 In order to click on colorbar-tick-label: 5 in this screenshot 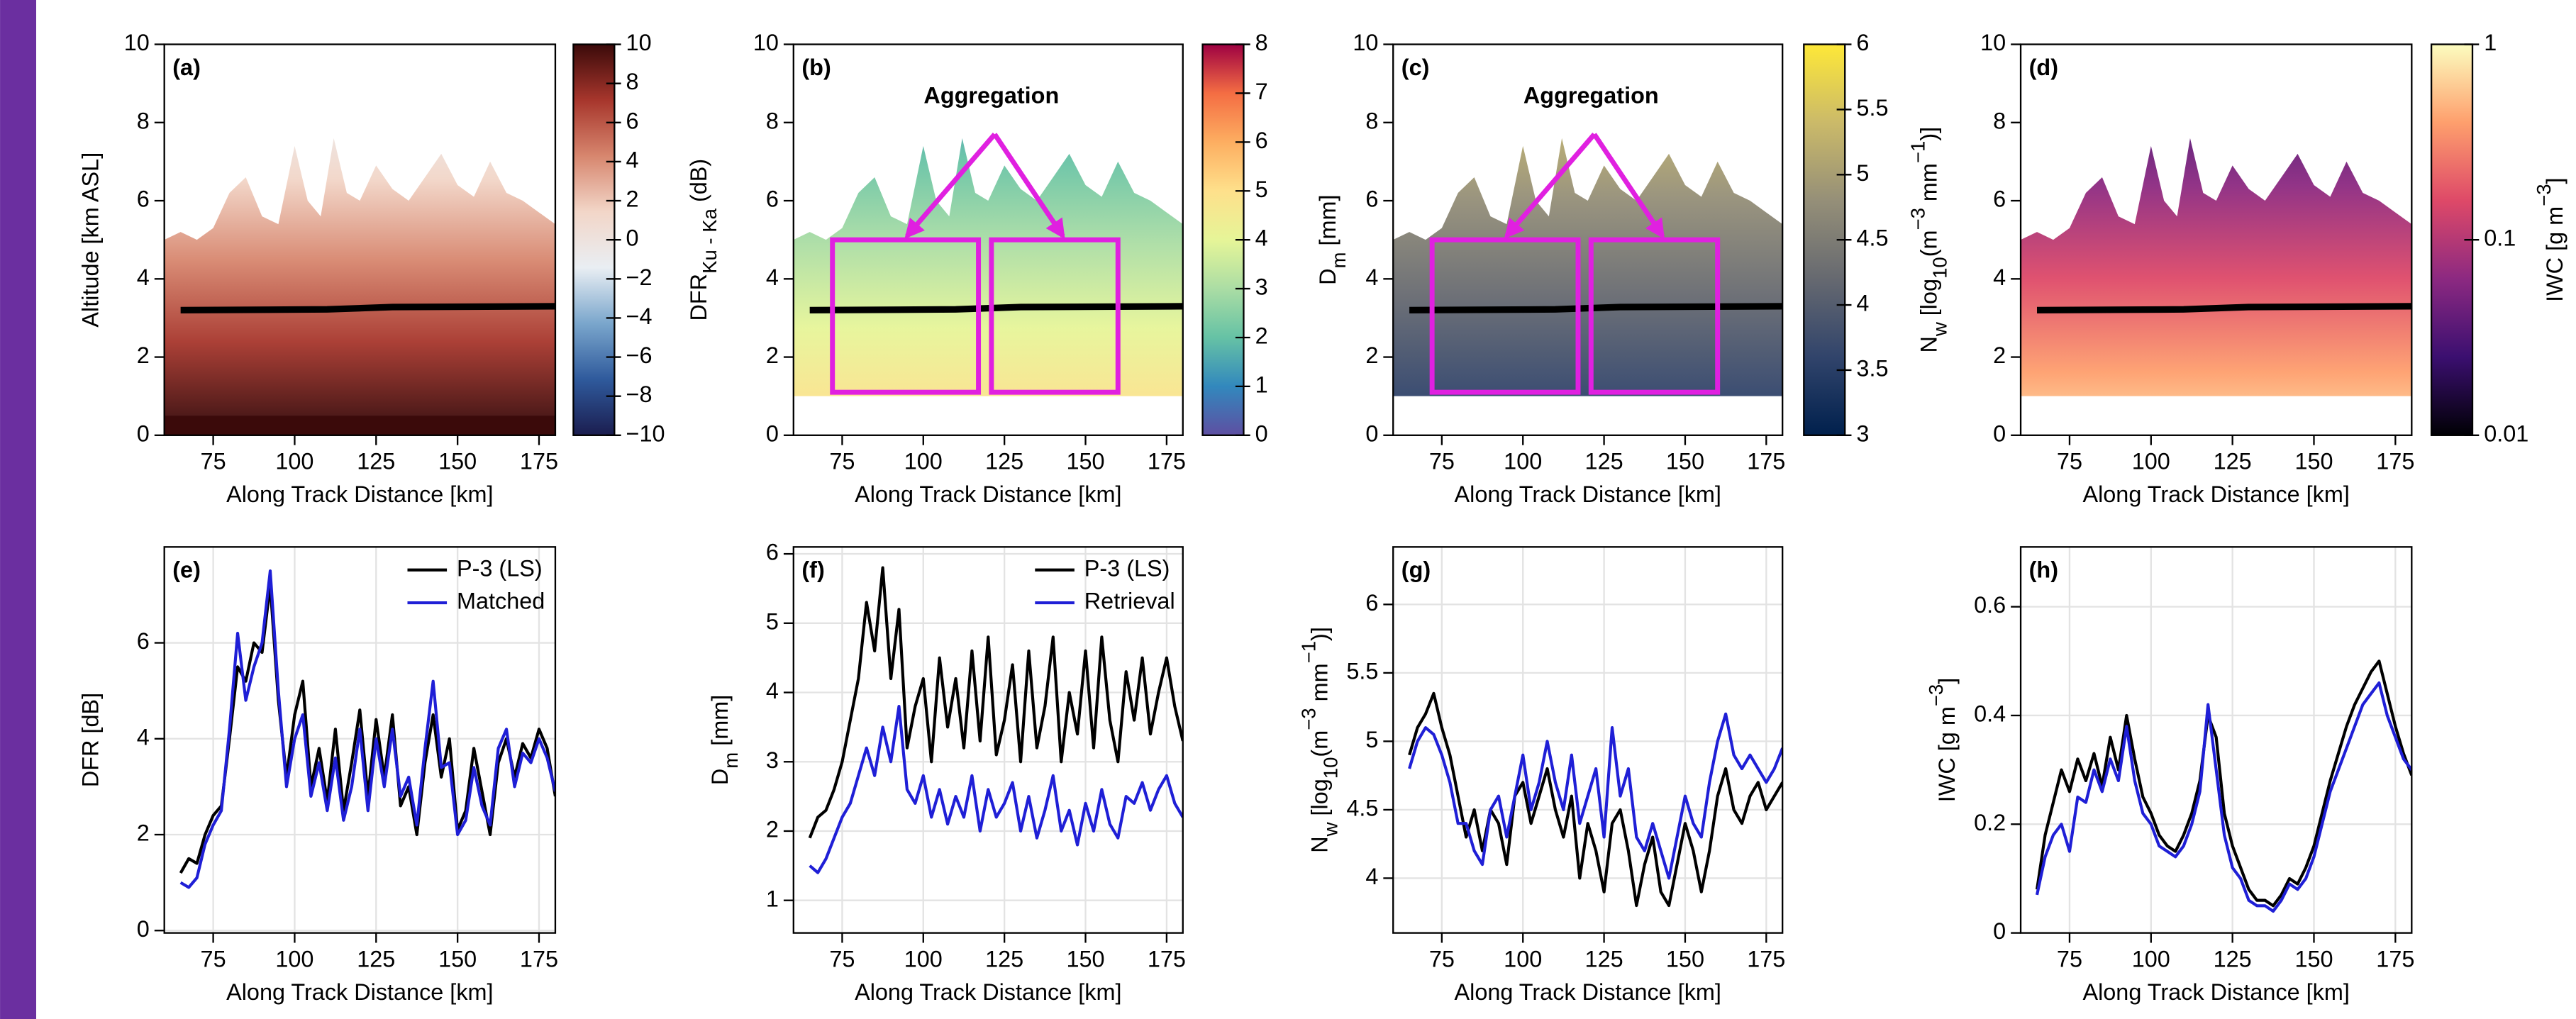, I will do `click(1862, 173)`.